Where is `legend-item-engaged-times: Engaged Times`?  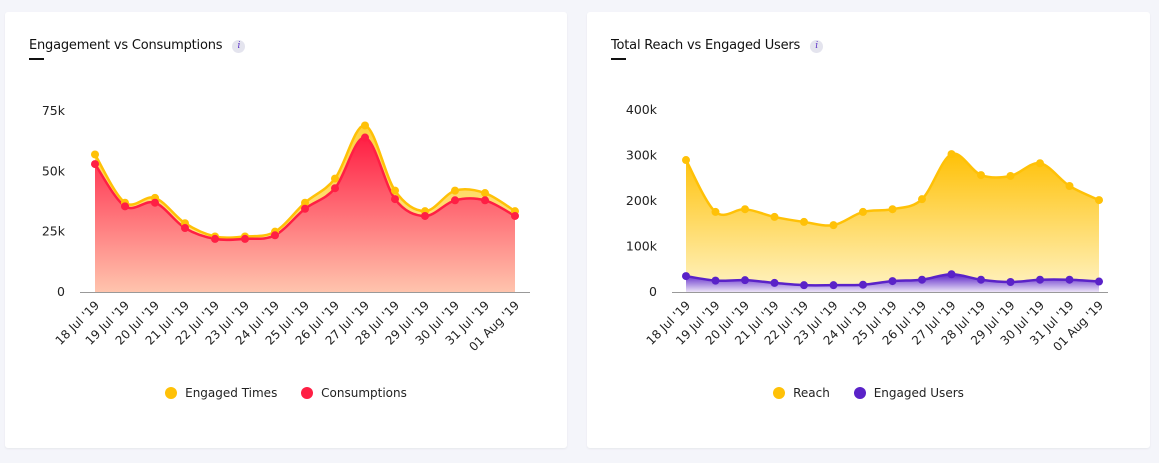 legend-item-engaged-times: Engaged Times is located at coordinates (221, 393).